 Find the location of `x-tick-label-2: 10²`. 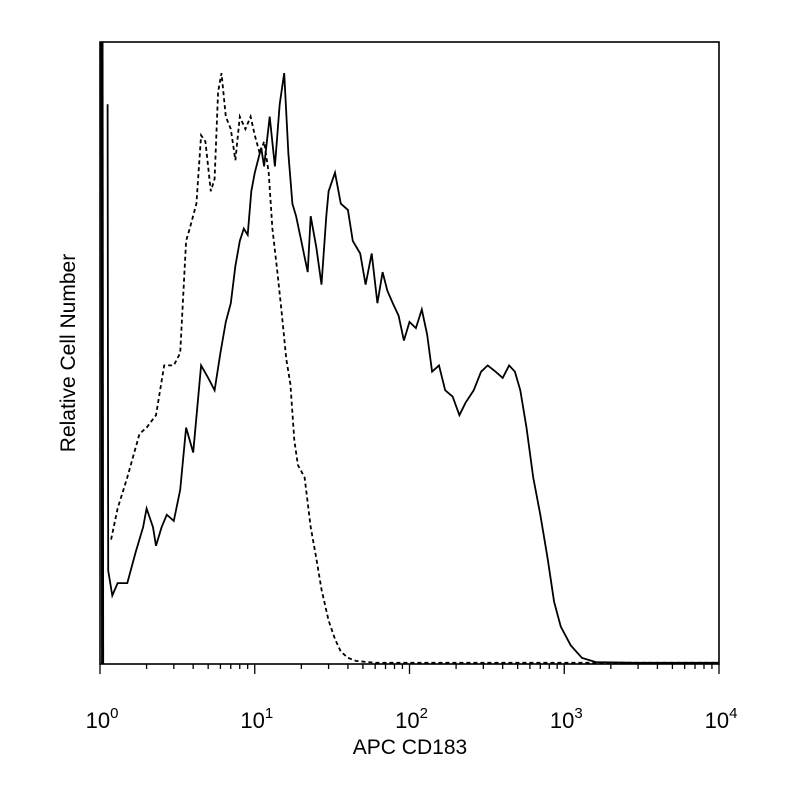

x-tick-label-2: 10² is located at coordinates (411, 719).